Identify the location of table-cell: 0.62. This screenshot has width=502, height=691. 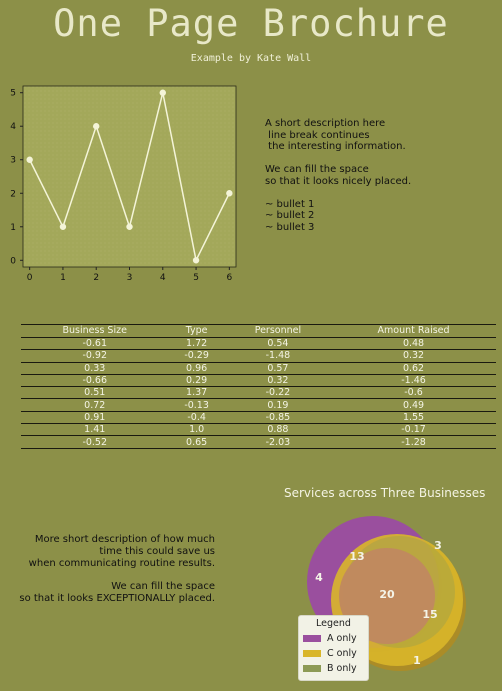
(413, 368).